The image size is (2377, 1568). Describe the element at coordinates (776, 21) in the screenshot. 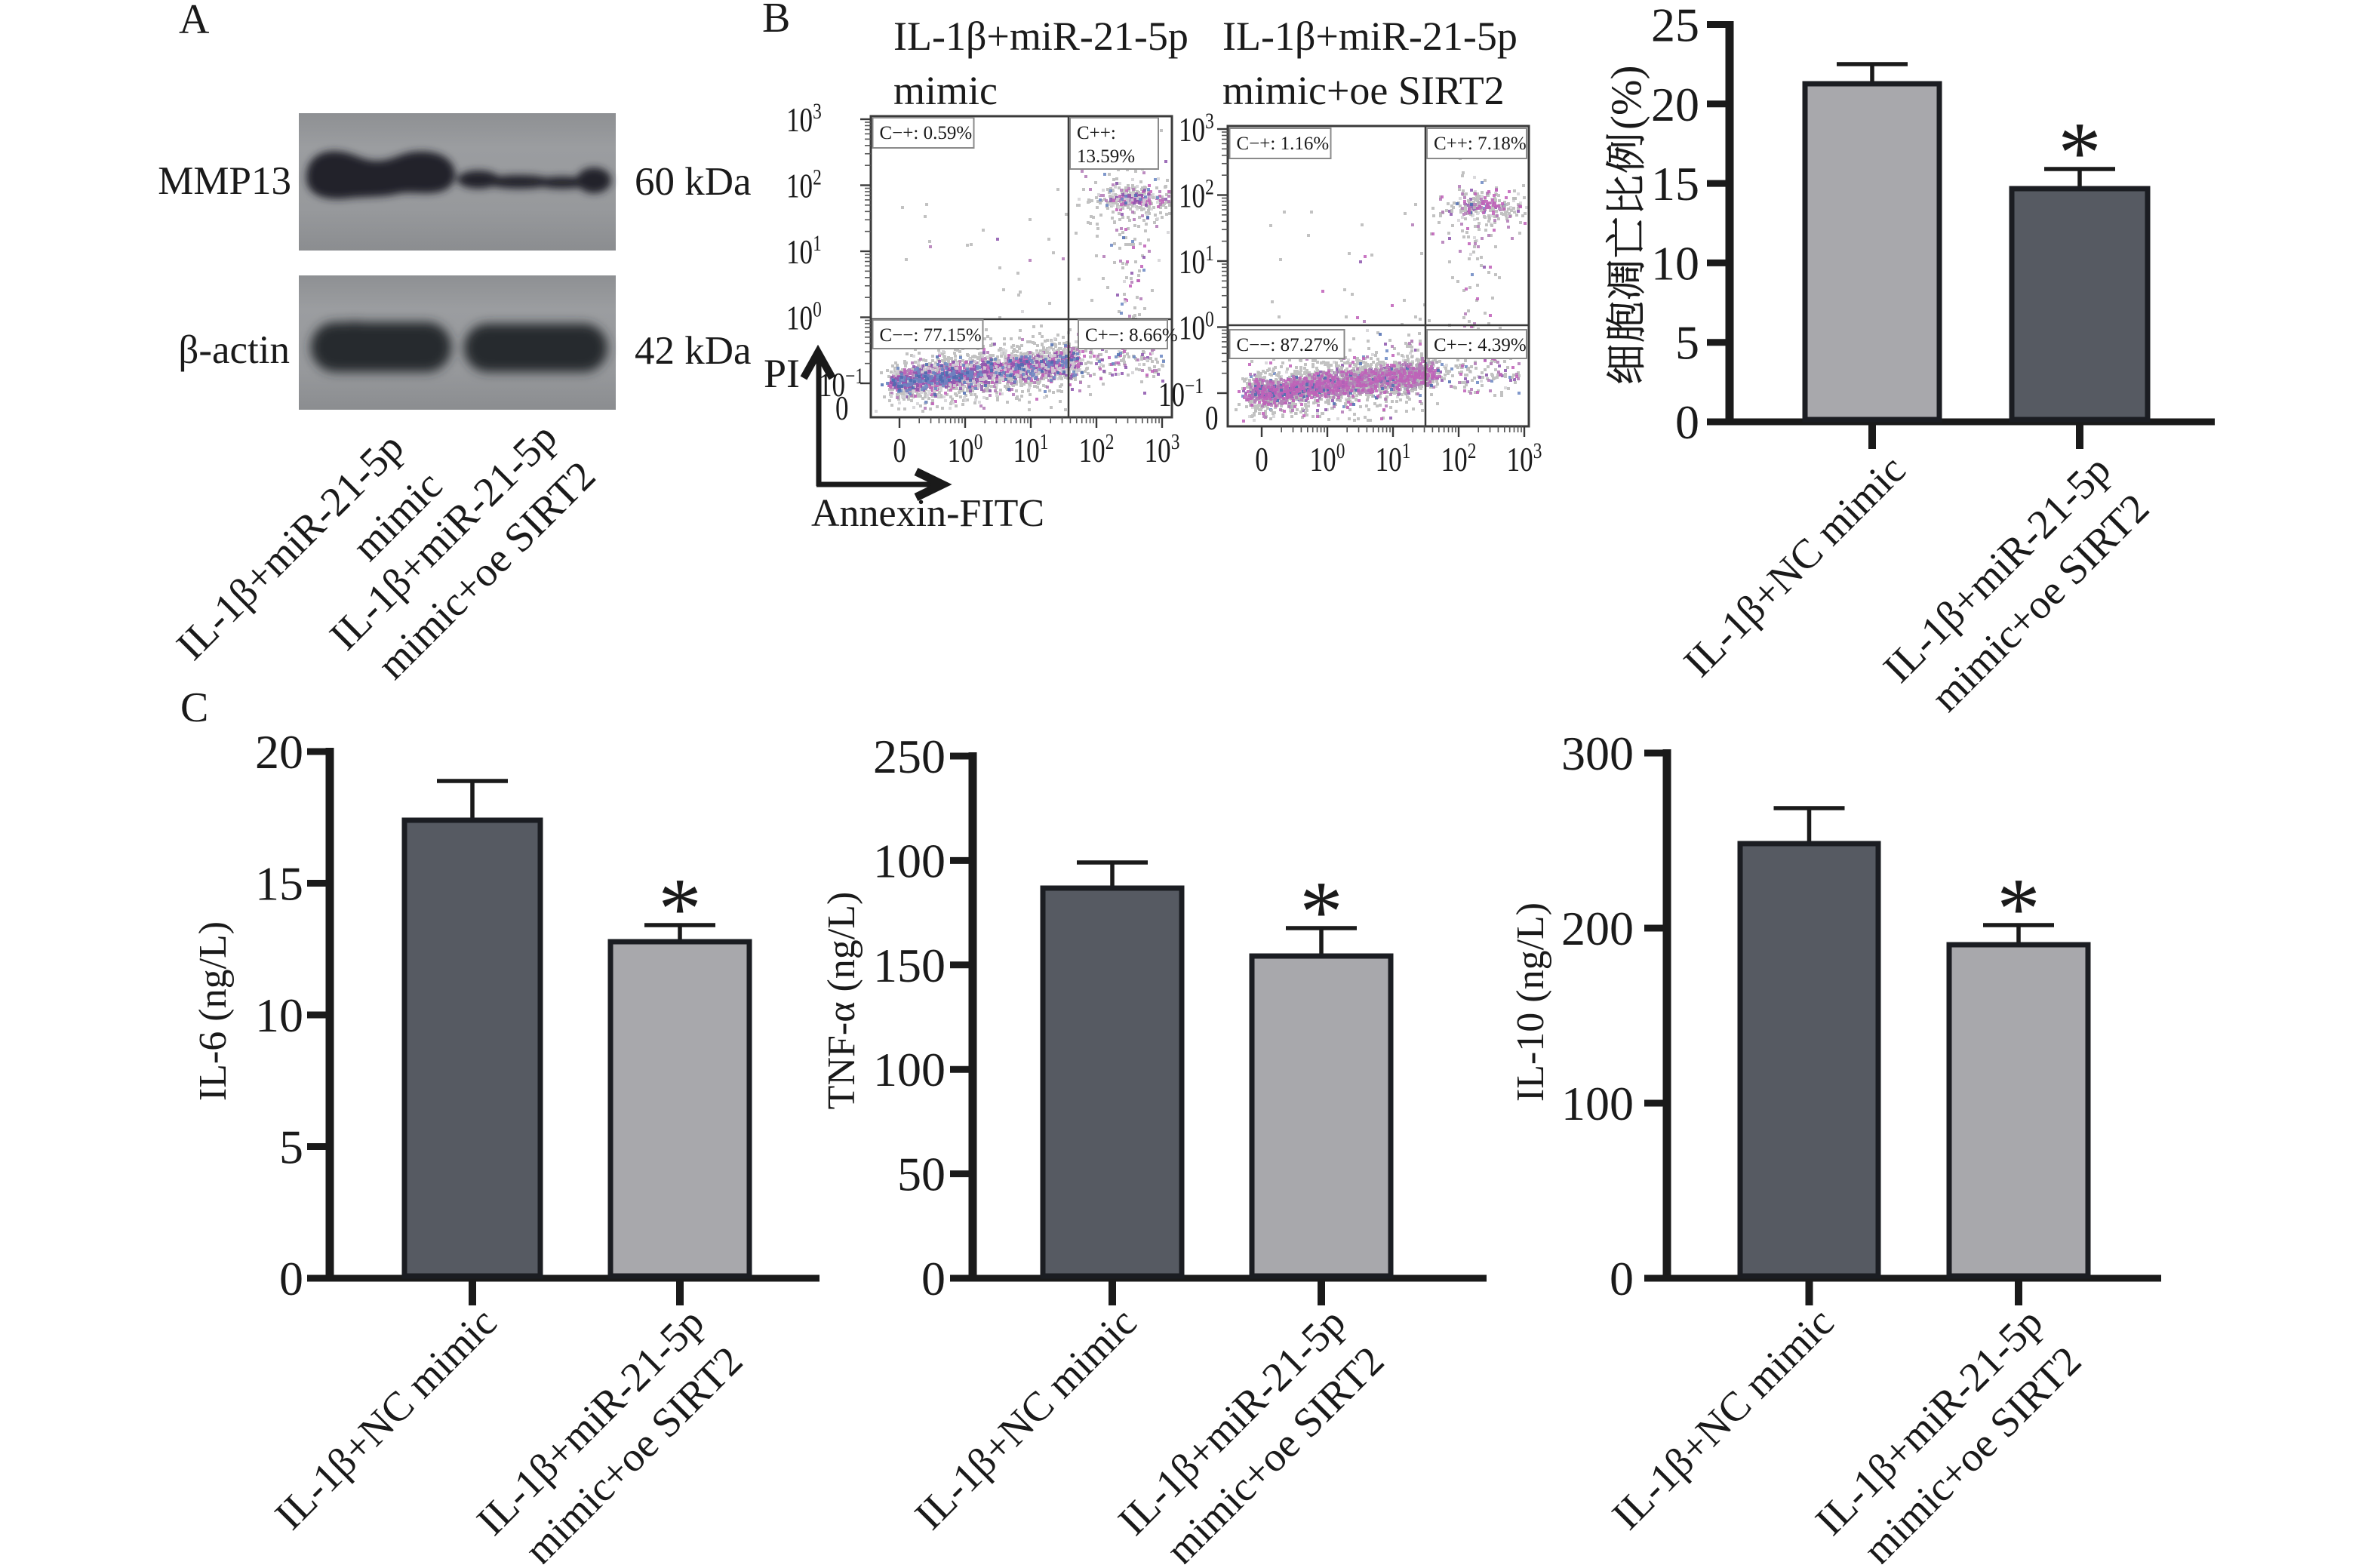

I see `svg-text: B` at that location.